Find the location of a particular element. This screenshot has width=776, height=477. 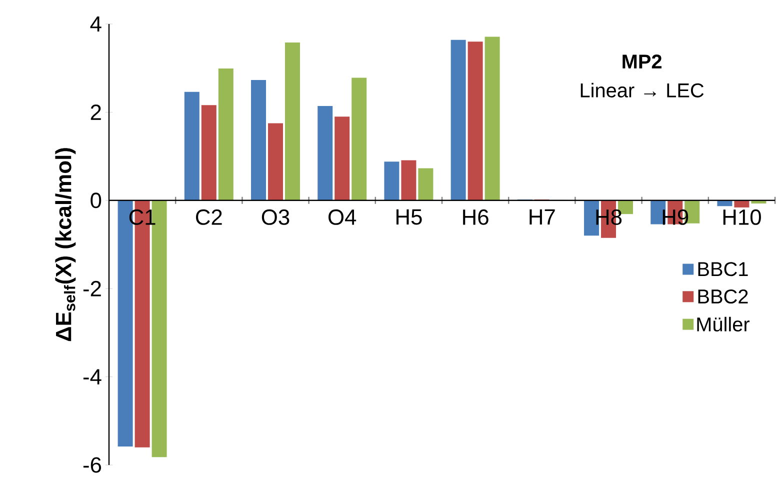

annotation: MP2 is located at coordinates (642, 61).